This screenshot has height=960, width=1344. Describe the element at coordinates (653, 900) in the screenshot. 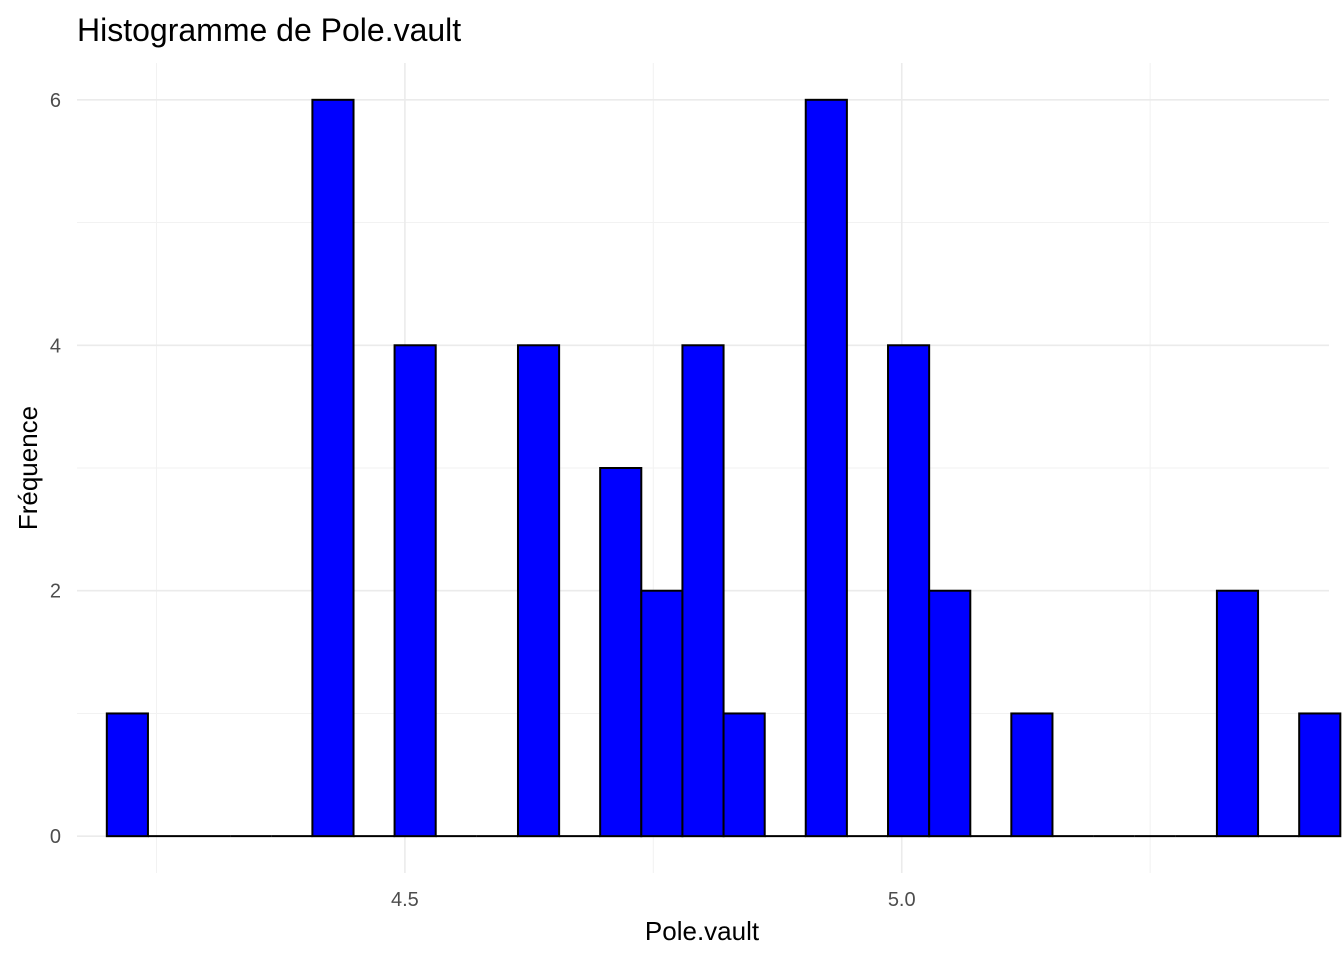

I see `x-axis-ticks: 4.5 5.0` at that location.